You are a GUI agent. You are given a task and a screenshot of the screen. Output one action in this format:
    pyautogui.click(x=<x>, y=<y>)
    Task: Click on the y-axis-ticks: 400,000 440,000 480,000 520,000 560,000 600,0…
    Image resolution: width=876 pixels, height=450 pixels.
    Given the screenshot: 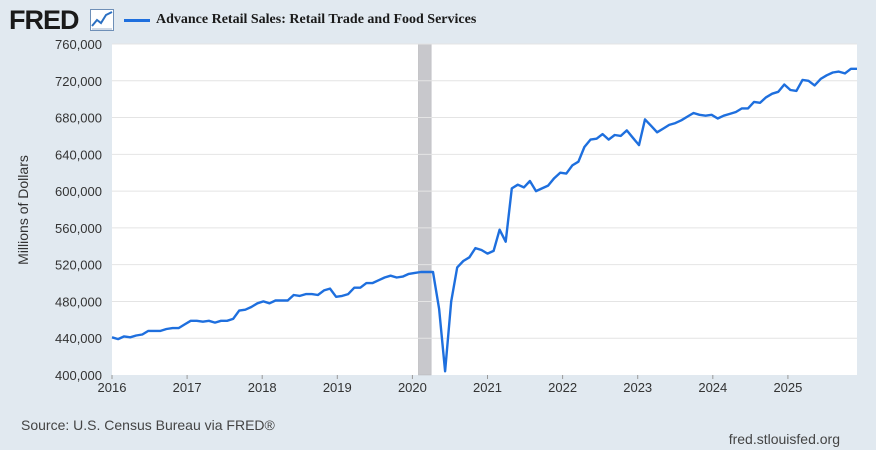 What is the action you would take?
    pyautogui.click(x=78, y=210)
    